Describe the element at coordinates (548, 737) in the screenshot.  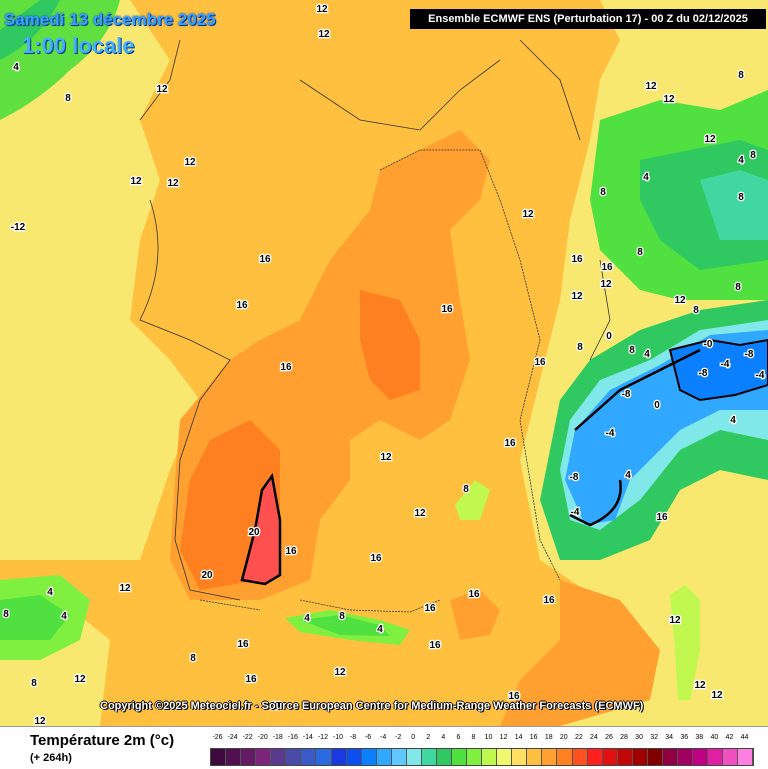
I see `legend-scale-label: 18` at that location.